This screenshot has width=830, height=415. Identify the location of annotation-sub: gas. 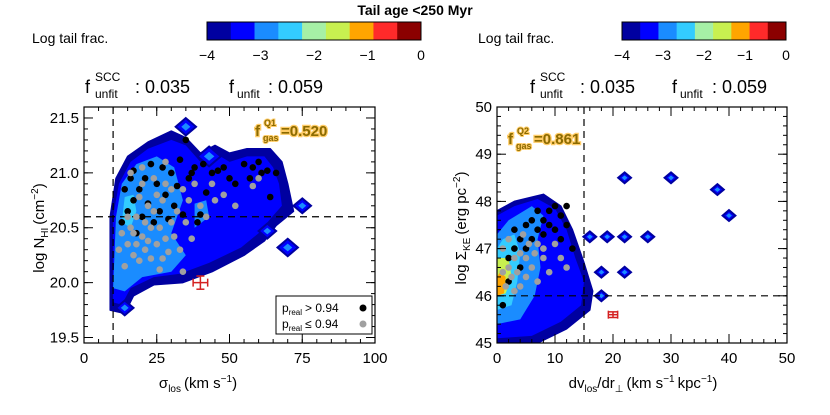
(524, 146).